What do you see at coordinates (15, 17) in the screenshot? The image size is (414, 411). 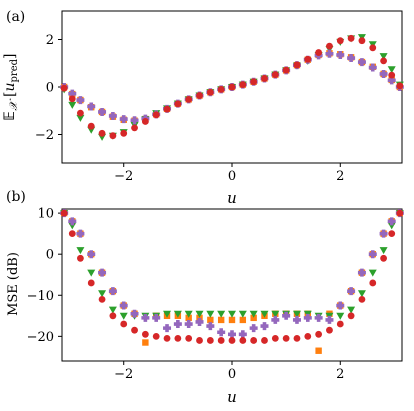 I see `panel-a-label: (a)` at bounding box center [15, 17].